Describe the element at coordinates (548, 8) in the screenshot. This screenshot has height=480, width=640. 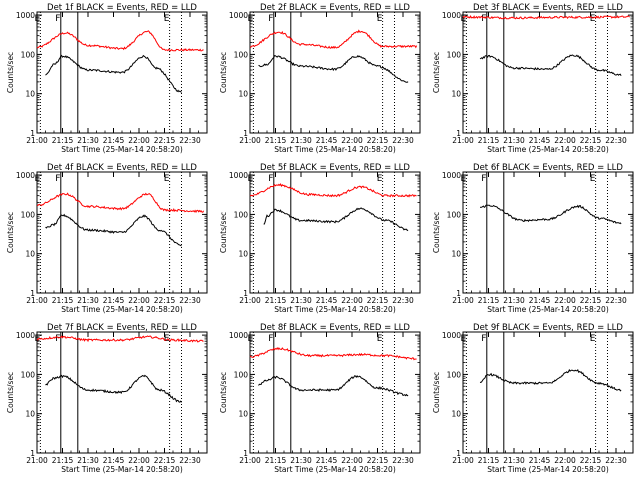
I see `panel-title: Det 3f BLACK = Events, RED = LLD` at that location.